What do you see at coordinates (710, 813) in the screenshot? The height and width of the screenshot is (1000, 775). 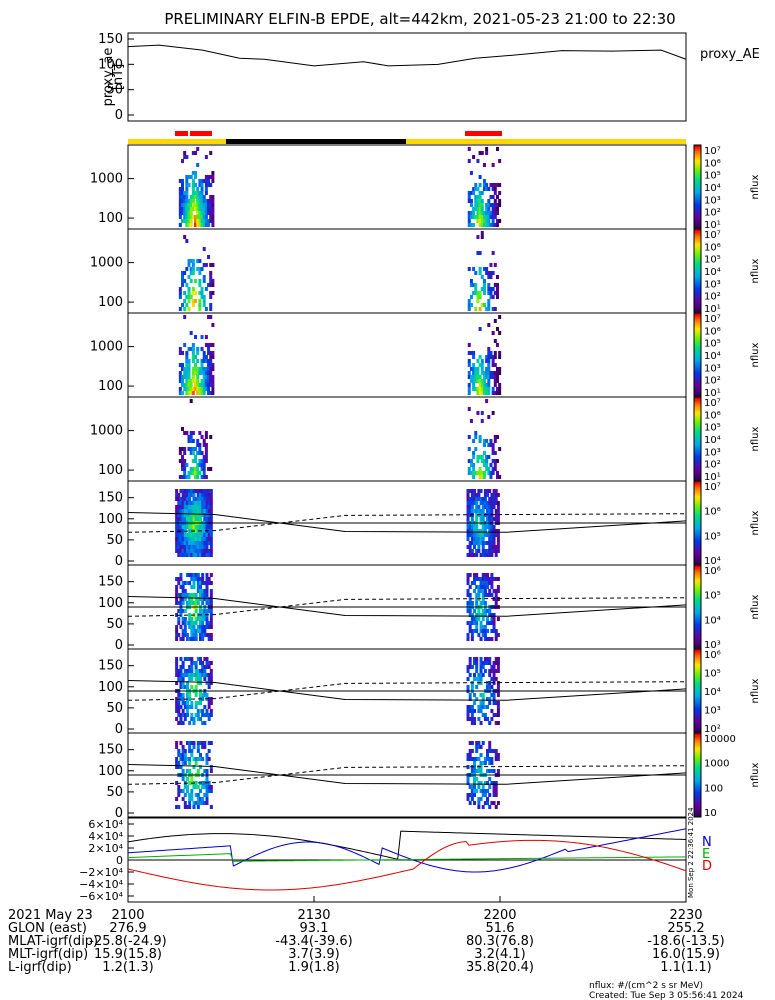 I see `colorbar-tick-label: 10` at bounding box center [710, 813].